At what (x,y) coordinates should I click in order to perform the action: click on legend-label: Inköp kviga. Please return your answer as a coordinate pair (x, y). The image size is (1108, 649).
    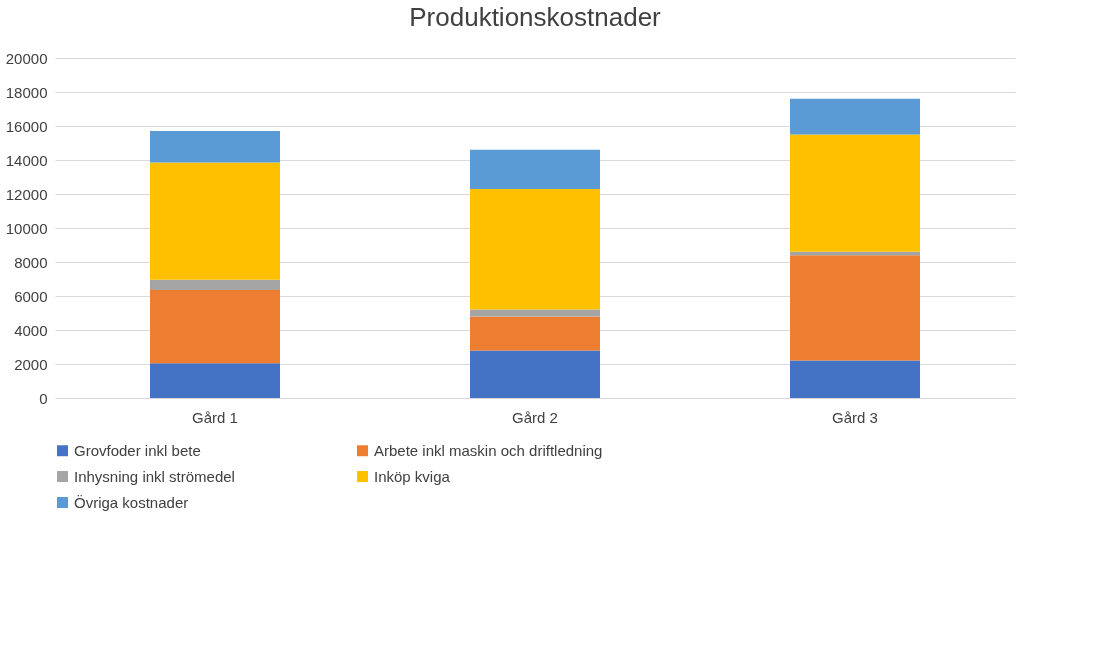
    Looking at the image, I should click on (412, 476).